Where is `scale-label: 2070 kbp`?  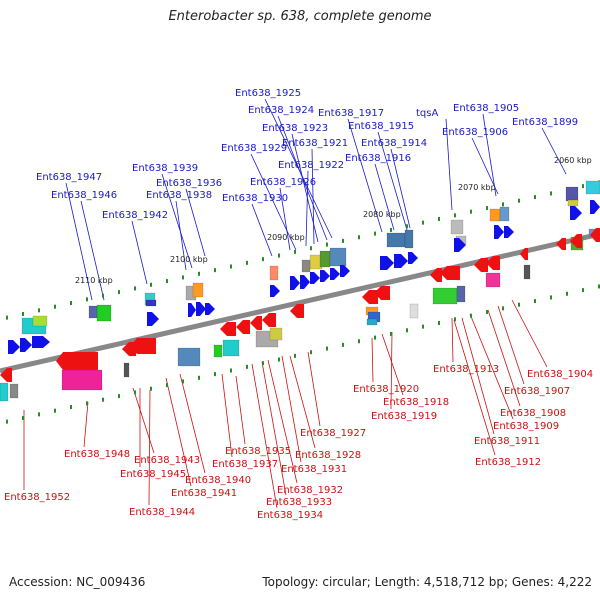
scale-label: 2070 kbp is located at coordinates (477, 187).